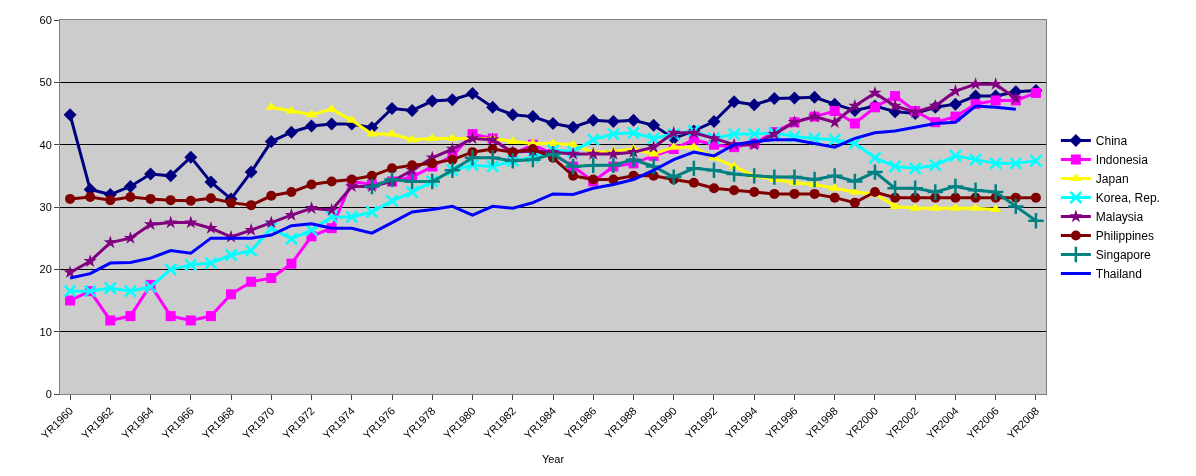 This screenshot has height=476, width=1196. I want to click on legend-label: Japan, so click(1112, 179).